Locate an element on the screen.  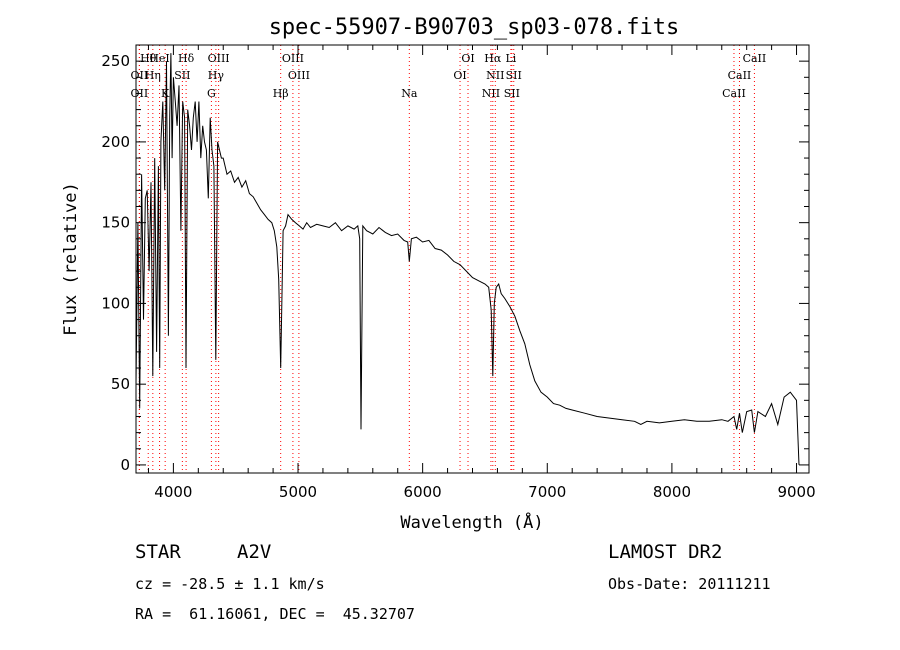
coordinates: RA = 61.16061, DEC = 45.32707 is located at coordinates (275, 614).